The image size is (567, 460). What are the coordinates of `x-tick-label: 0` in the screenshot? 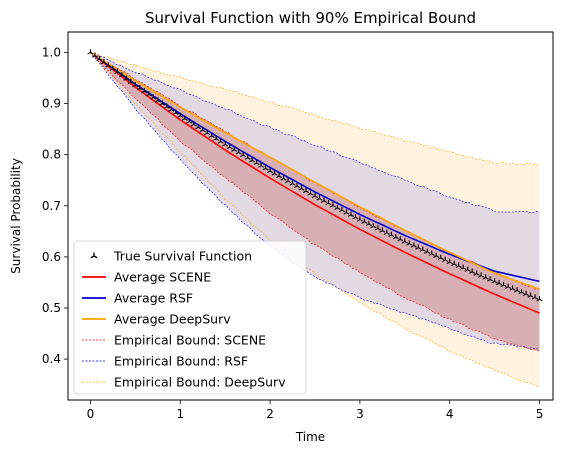 It's located at (91, 414).